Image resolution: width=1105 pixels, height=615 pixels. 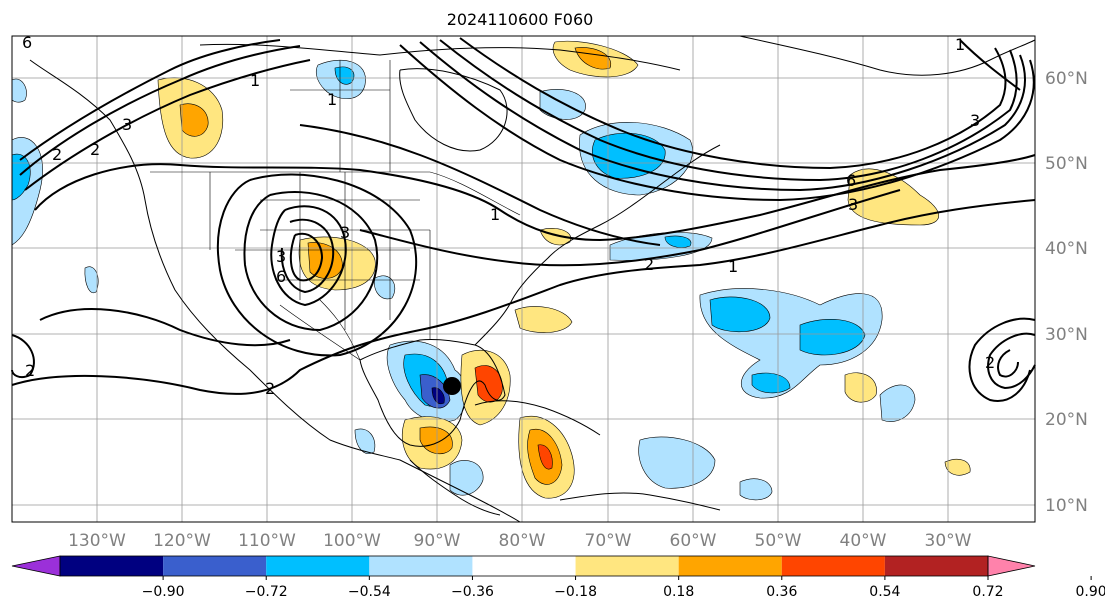 I want to click on neg-area-west-us, so click(x=91, y=280).